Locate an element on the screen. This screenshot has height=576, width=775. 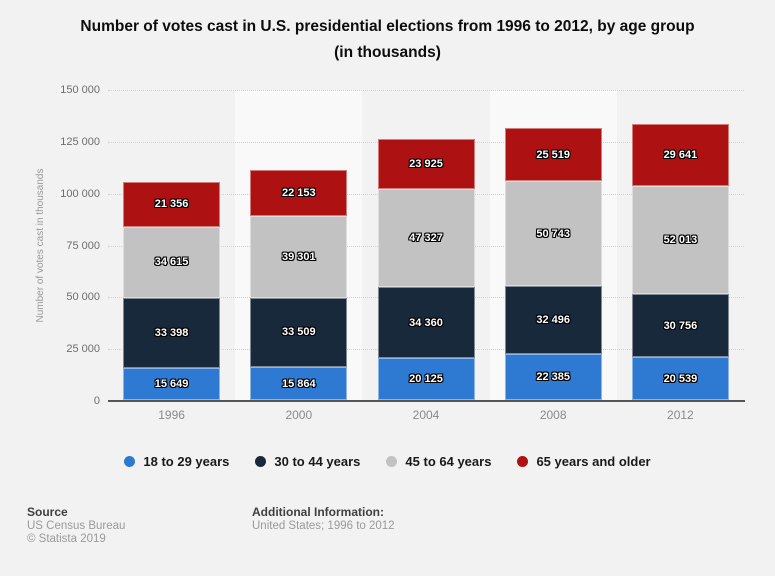
bar-segment: 33 509 is located at coordinates (299, 332).